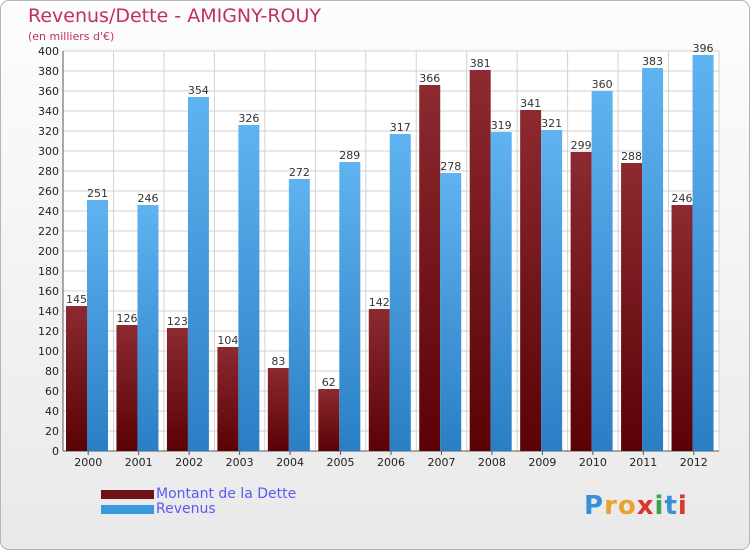 This screenshot has height=550, width=750. Describe the element at coordinates (240, 462) in the screenshot. I see `x-tick-label: 2003` at that location.